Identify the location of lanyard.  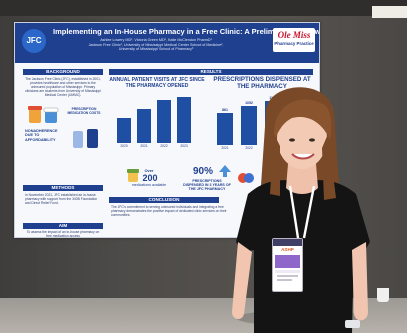
(302, 212).